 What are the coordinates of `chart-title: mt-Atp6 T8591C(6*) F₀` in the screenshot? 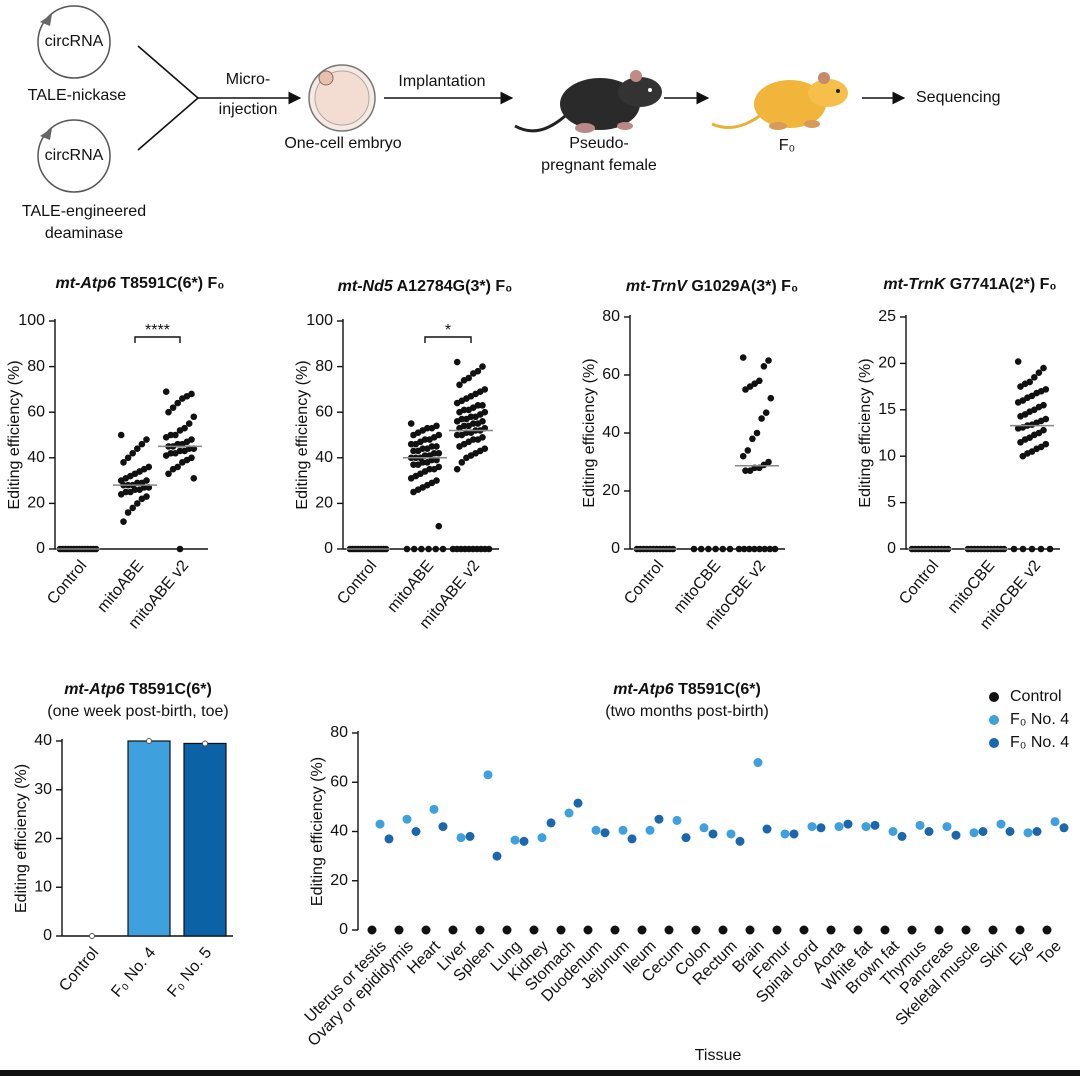 It's located at (139, 283).